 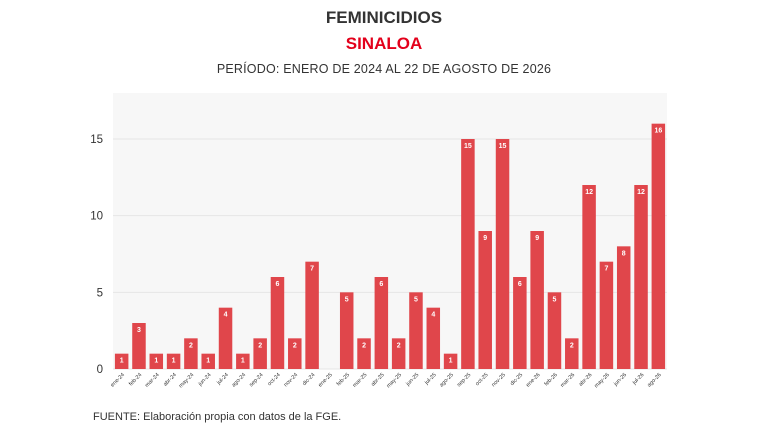 I want to click on x-tick-label: abr-24, so click(x=170, y=379).